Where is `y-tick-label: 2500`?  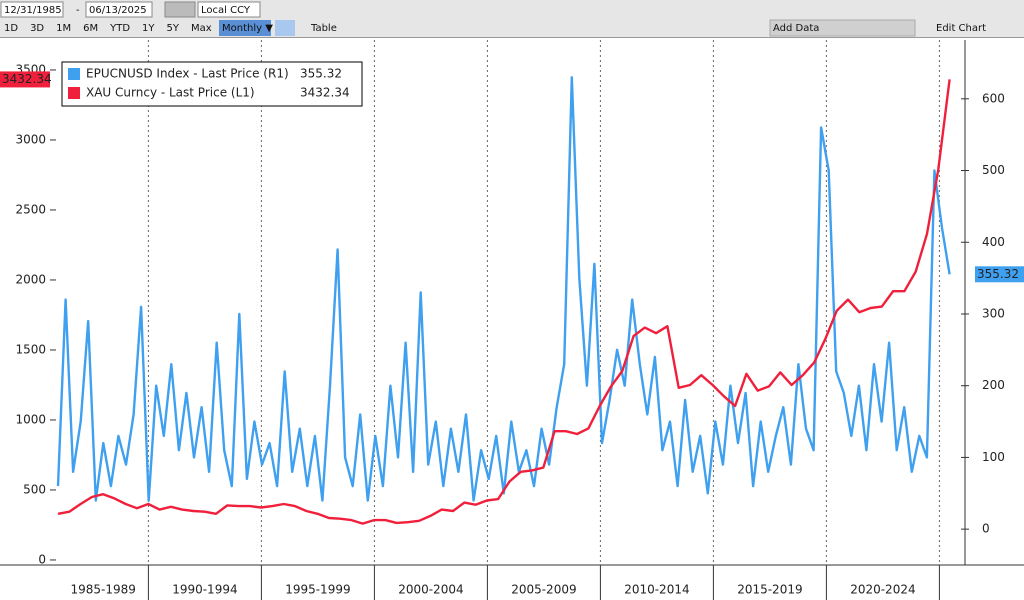
y-tick-label: 2500 is located at coordinates (30, 209).